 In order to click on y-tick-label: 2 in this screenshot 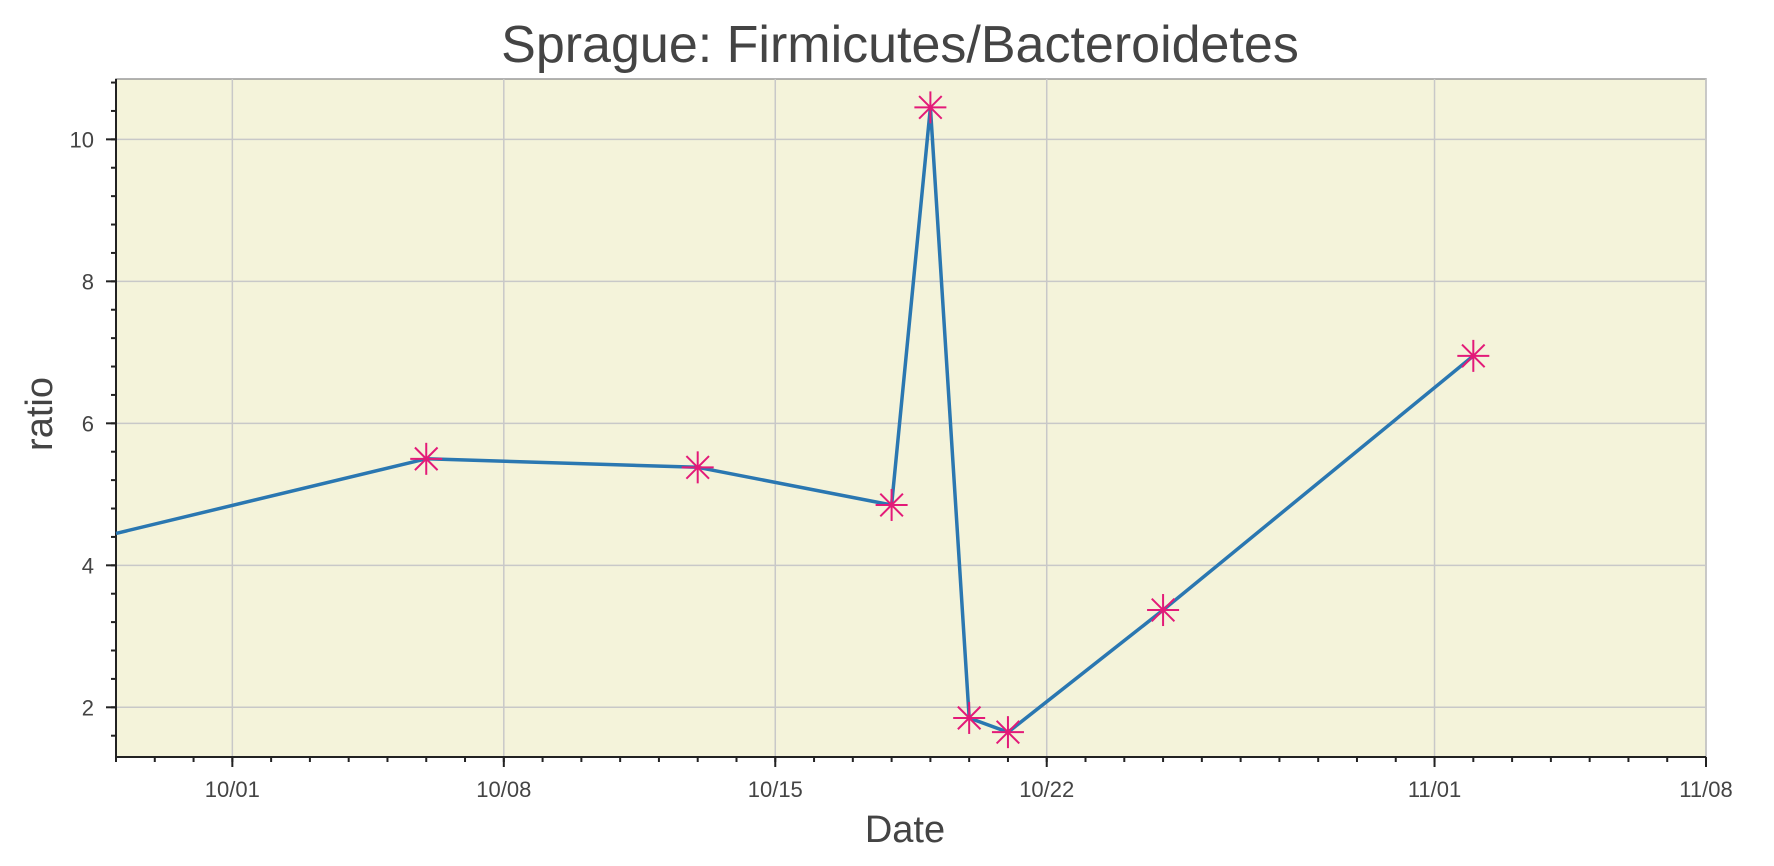, I will do `click(88, 707)`.